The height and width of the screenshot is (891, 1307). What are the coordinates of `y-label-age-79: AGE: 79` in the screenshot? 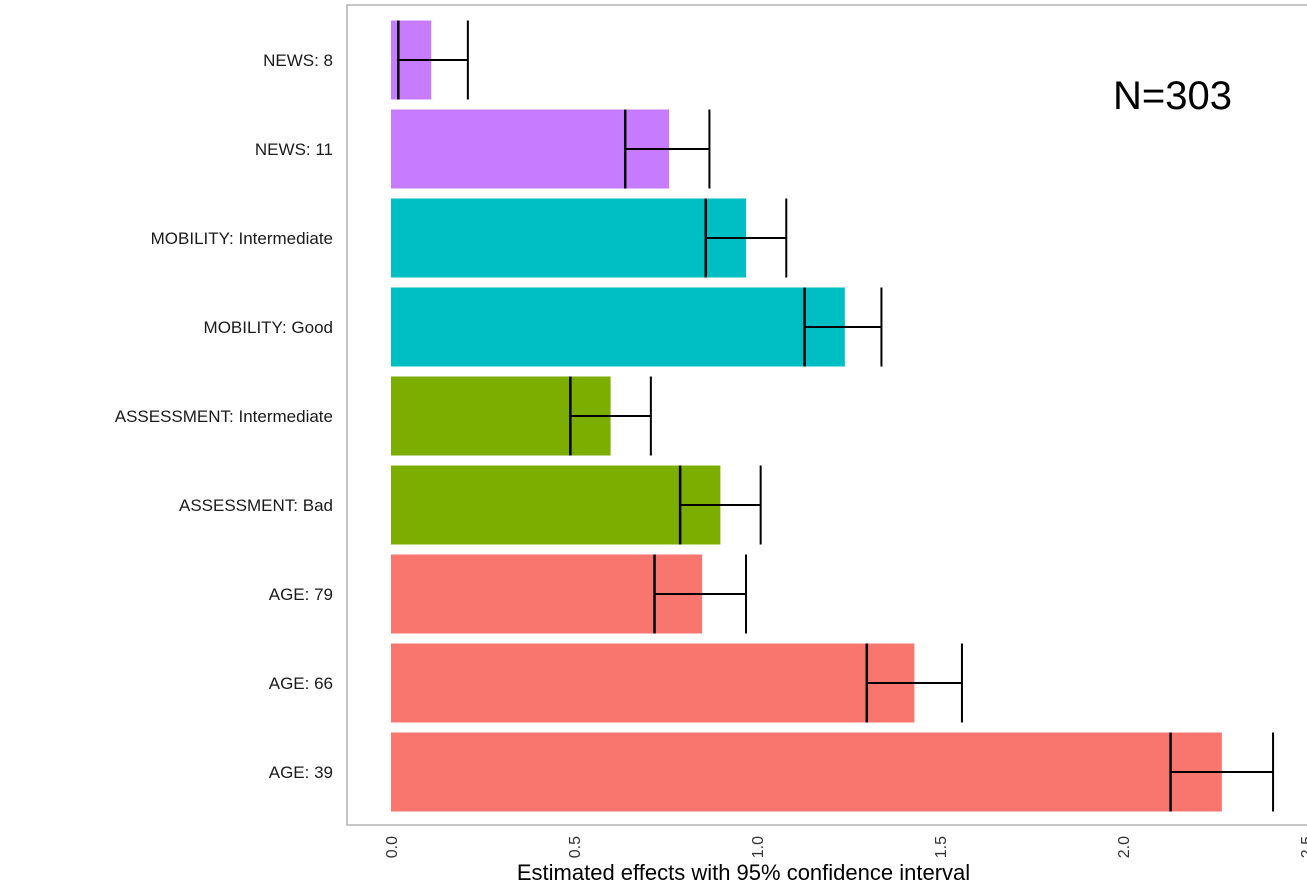 It's located at (301, 594).